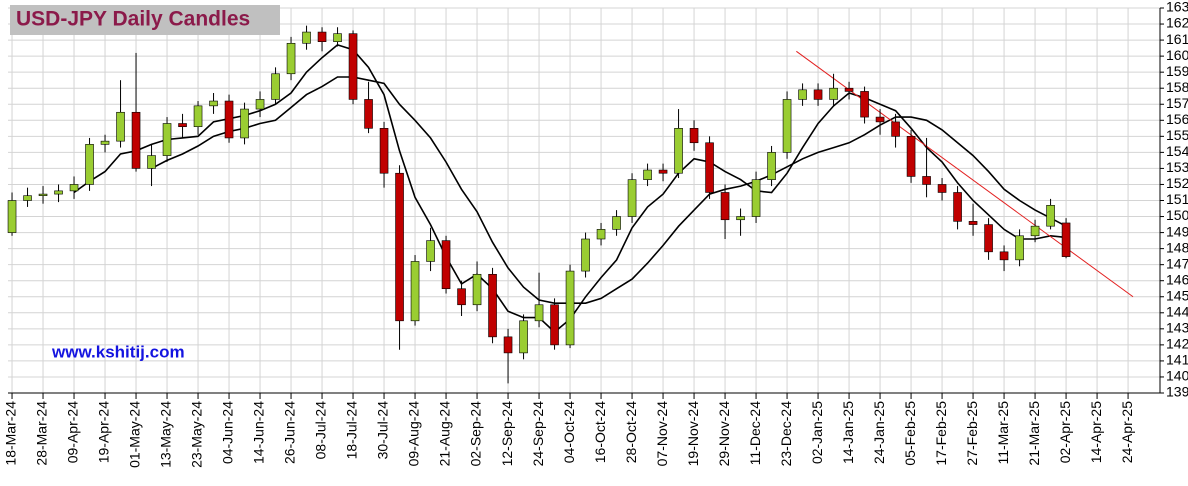 The image size is (1188, 486). I want to click on x-tick-label: 14-Jan-25, so click(848, 432).